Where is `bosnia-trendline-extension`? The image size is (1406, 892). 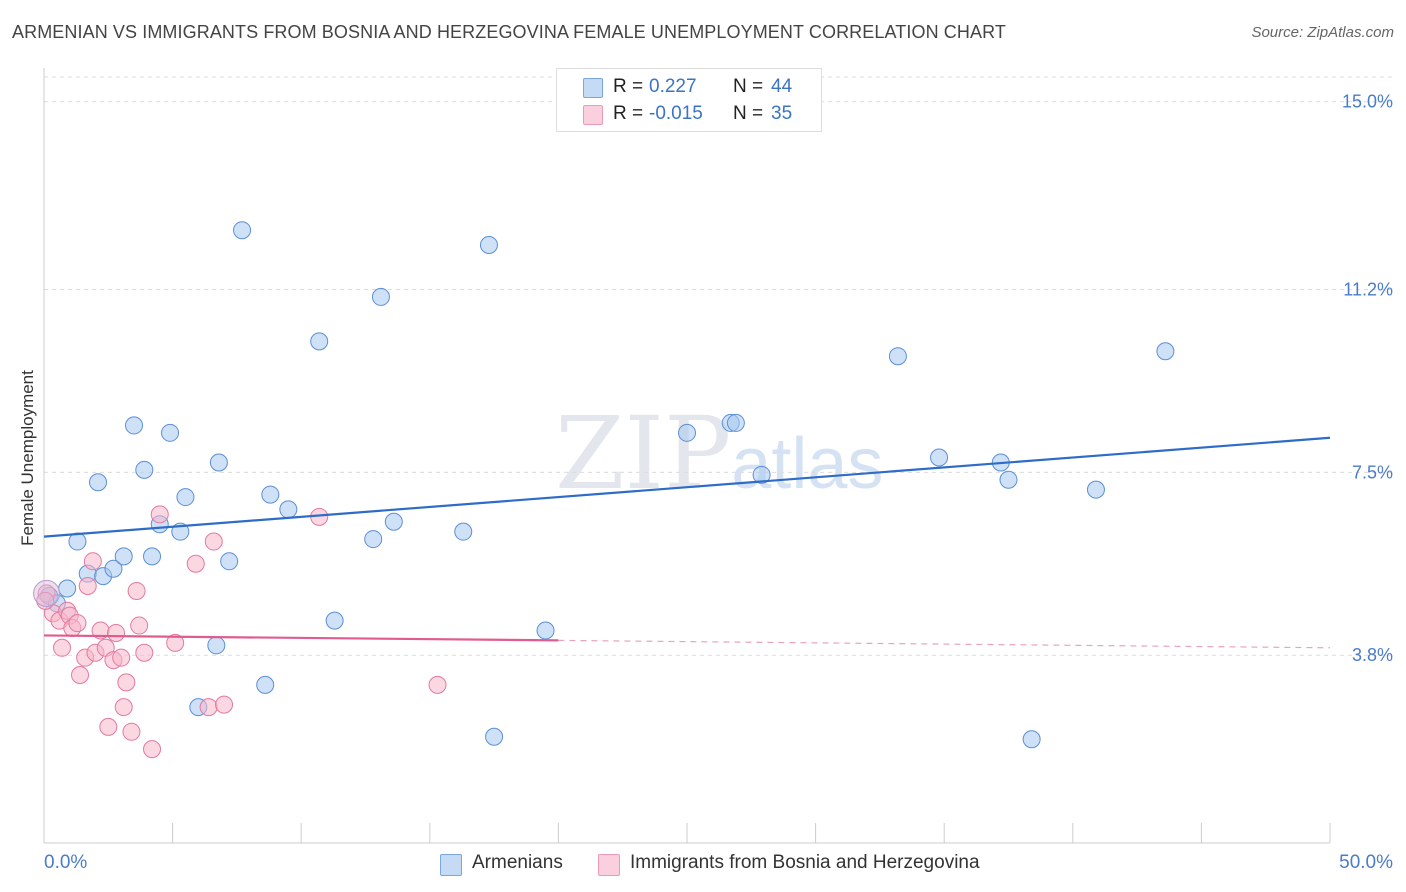
bosnia-trendline-extension is located at coordinates (944, 644).